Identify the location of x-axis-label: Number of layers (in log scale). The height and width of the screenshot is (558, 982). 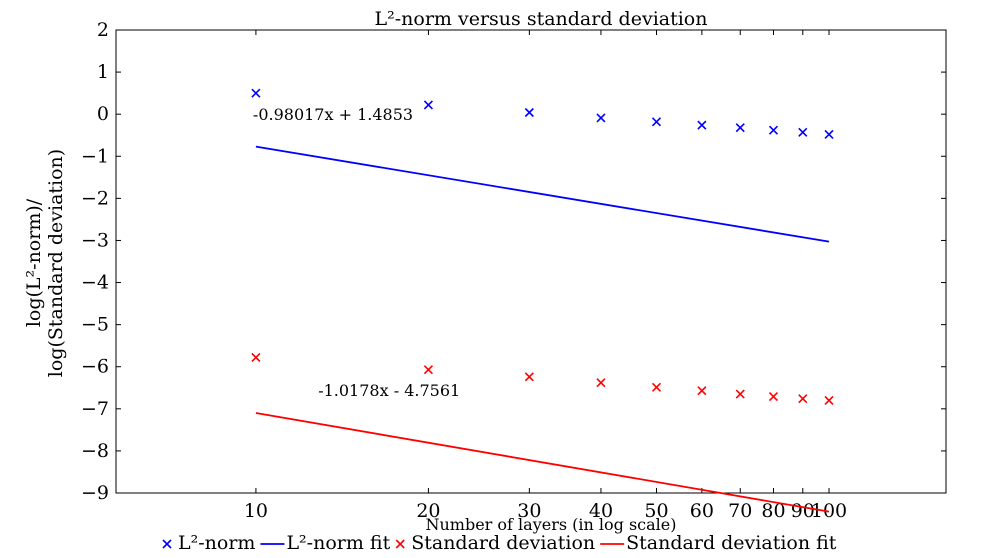
(550, 524).